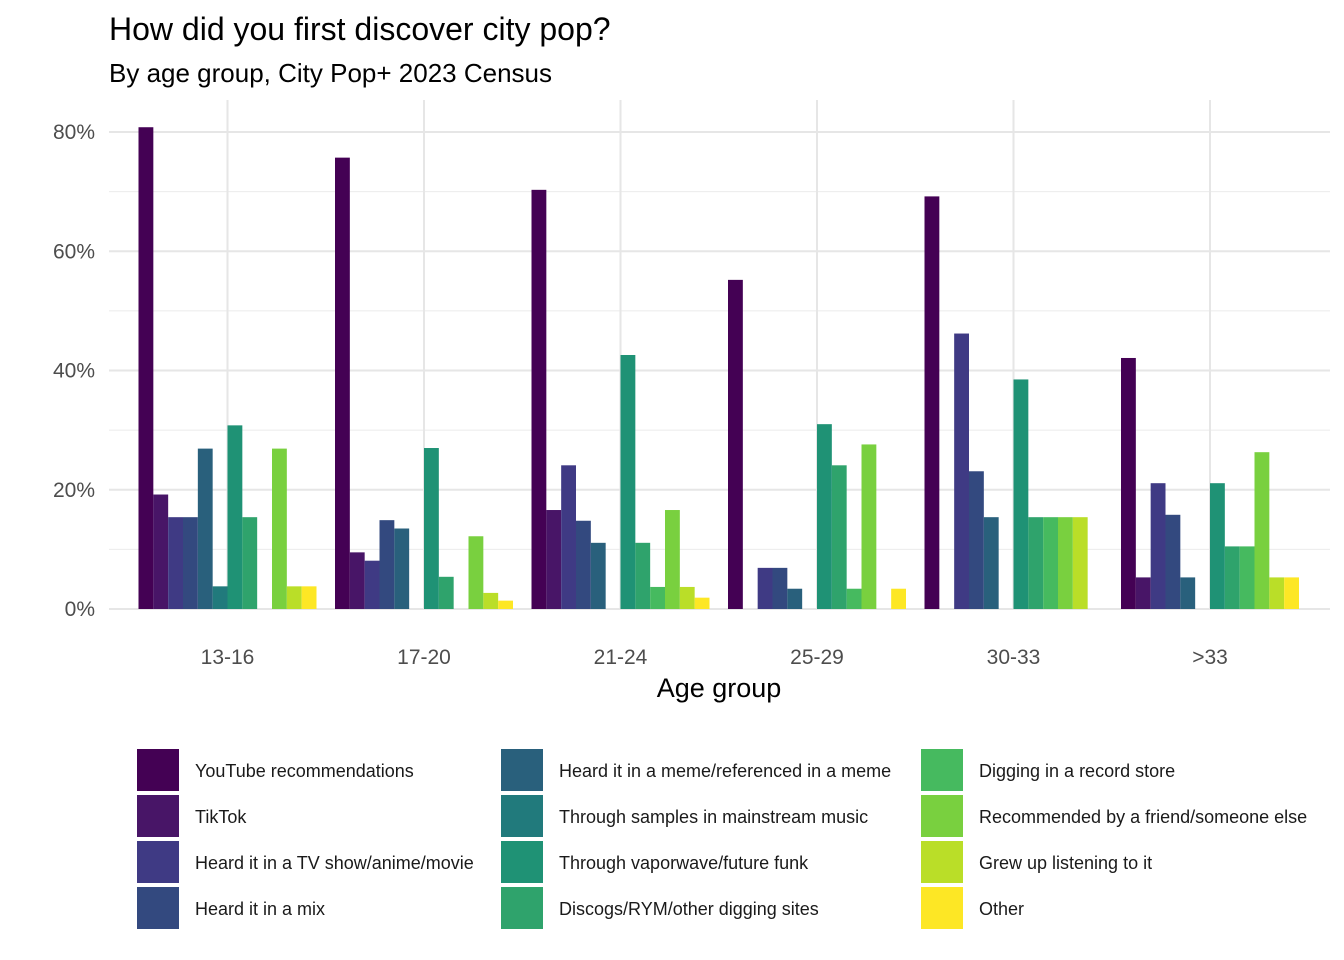  Describe the element at coordinates (1143, 817) in the screenshot. I see `legend-label: Recommended by a friend/someone else` at that location.